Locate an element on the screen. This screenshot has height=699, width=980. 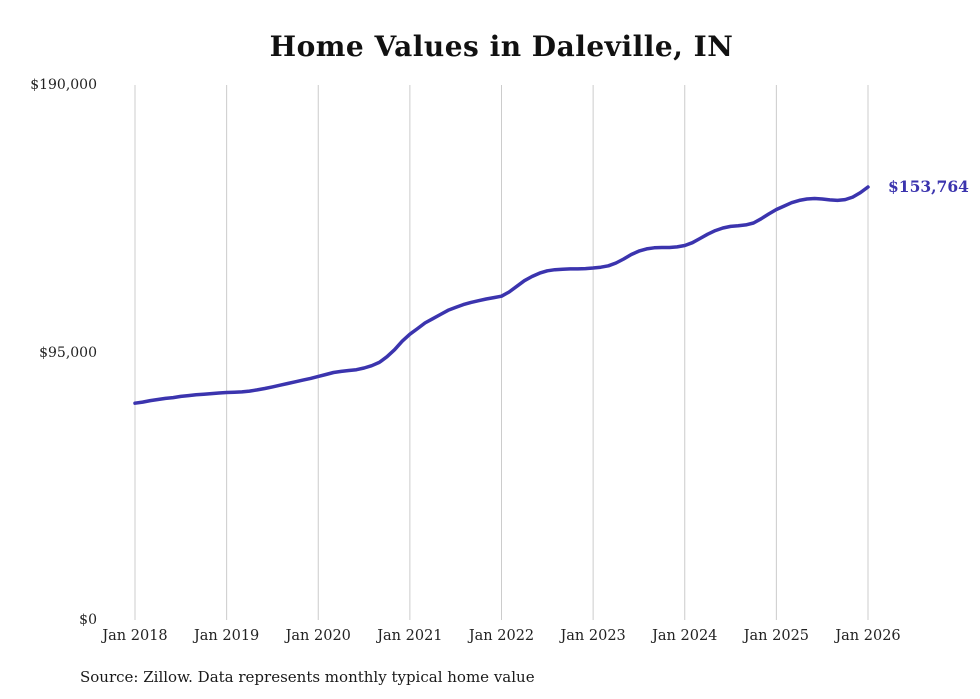
x-axis-tick-label: Jan 2020 is located at coordinates (318, 636).